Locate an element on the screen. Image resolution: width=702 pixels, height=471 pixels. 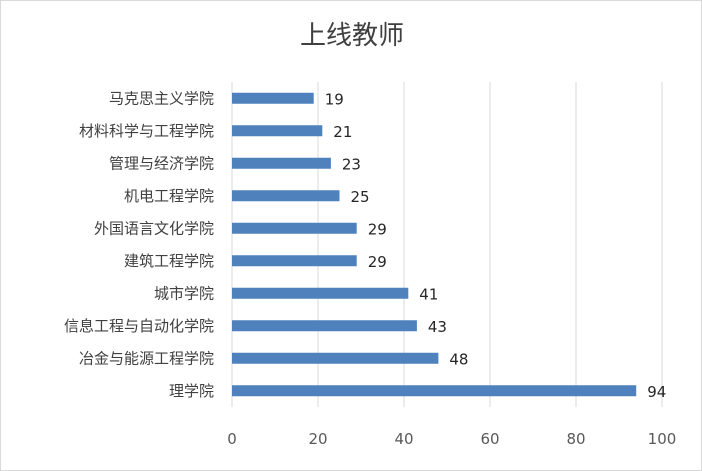
x-tick-label-100: 100 is located at coordinates (662, 439).